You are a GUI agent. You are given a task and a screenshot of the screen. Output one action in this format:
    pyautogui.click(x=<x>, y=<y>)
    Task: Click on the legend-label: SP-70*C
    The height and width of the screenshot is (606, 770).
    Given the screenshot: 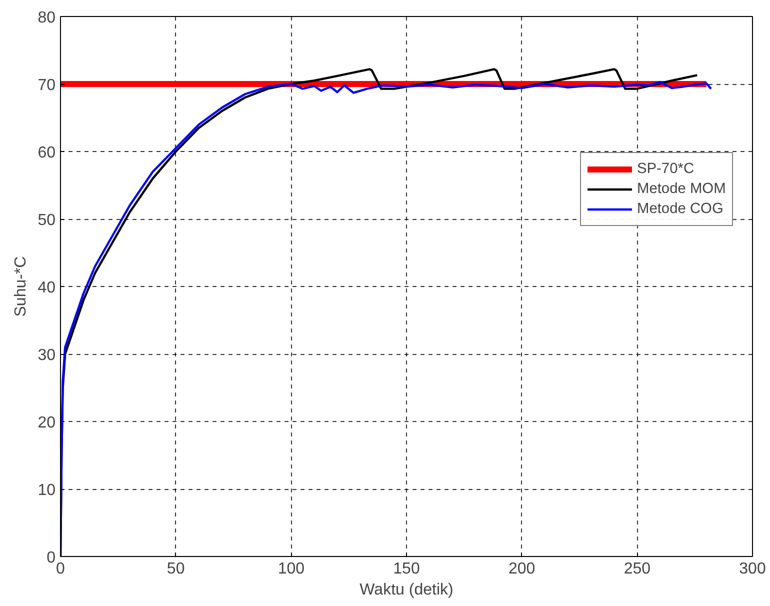 What is the action you would take?
    pyautogui.click(x=665, y=169)
    